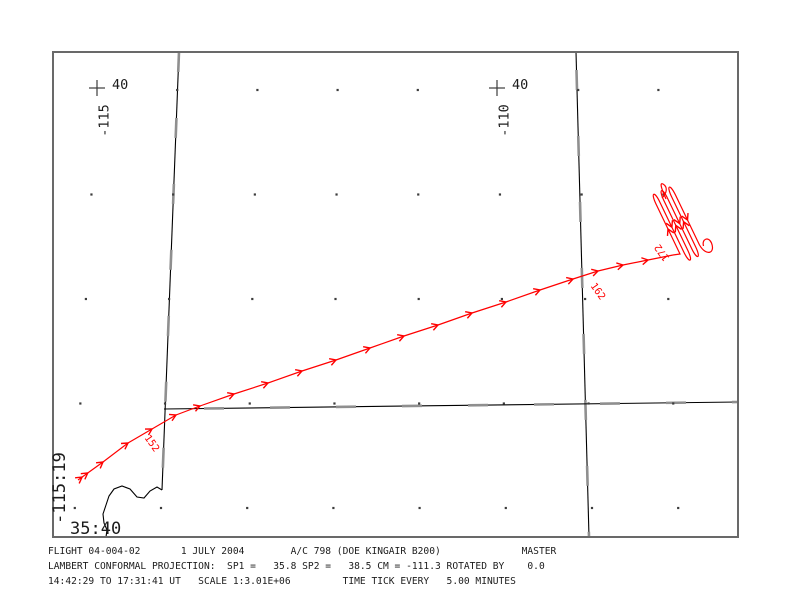  I want to click on boundary-dash-nv-ut-state-line, so click(170, 271).